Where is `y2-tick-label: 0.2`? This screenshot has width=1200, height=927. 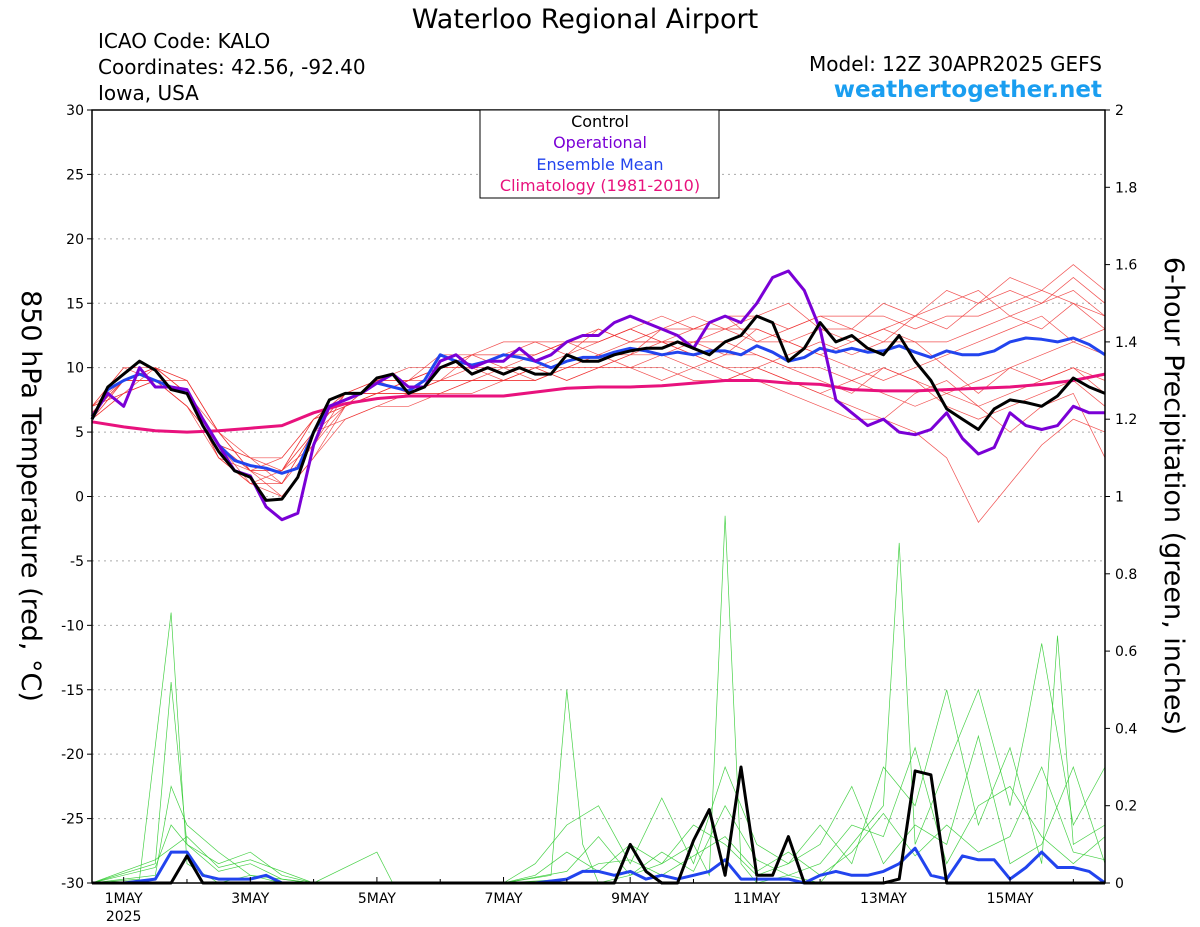
y2-tick-label: 0.2 is located at coordinates (1126, 807).